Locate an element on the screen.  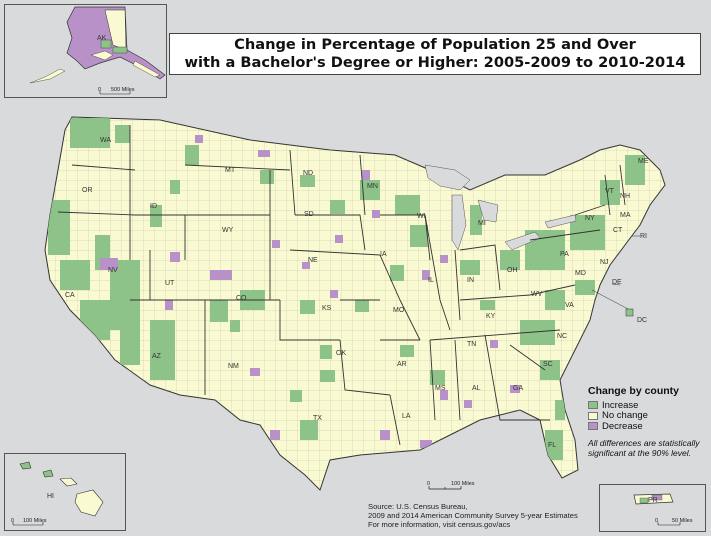
state-label: WI is located at coordinates (421, 216).